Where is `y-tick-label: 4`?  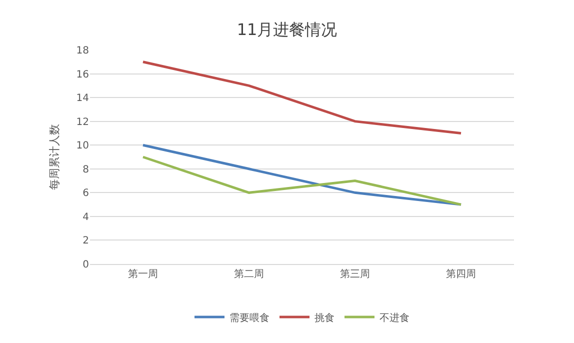 y-tick-label: 4 is located at coordinates (85, 217).